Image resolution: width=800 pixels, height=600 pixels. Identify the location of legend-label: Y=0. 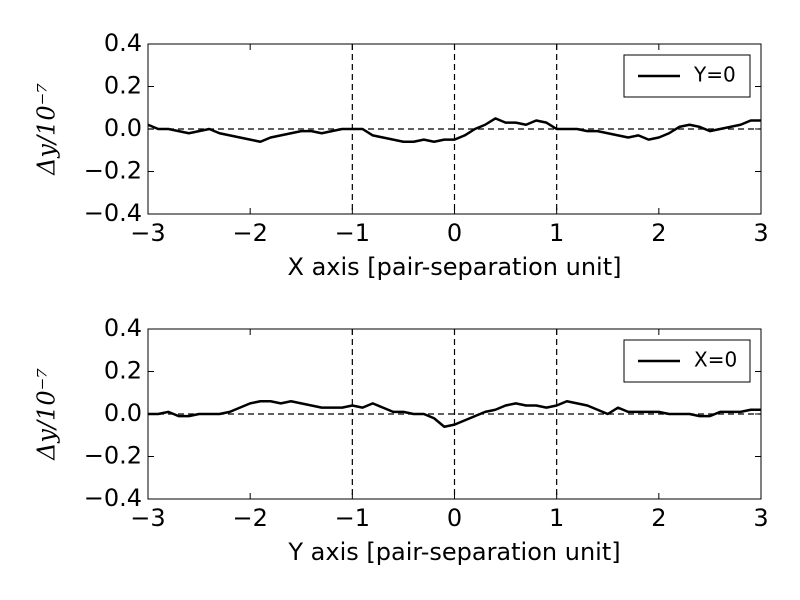
(714, 75).